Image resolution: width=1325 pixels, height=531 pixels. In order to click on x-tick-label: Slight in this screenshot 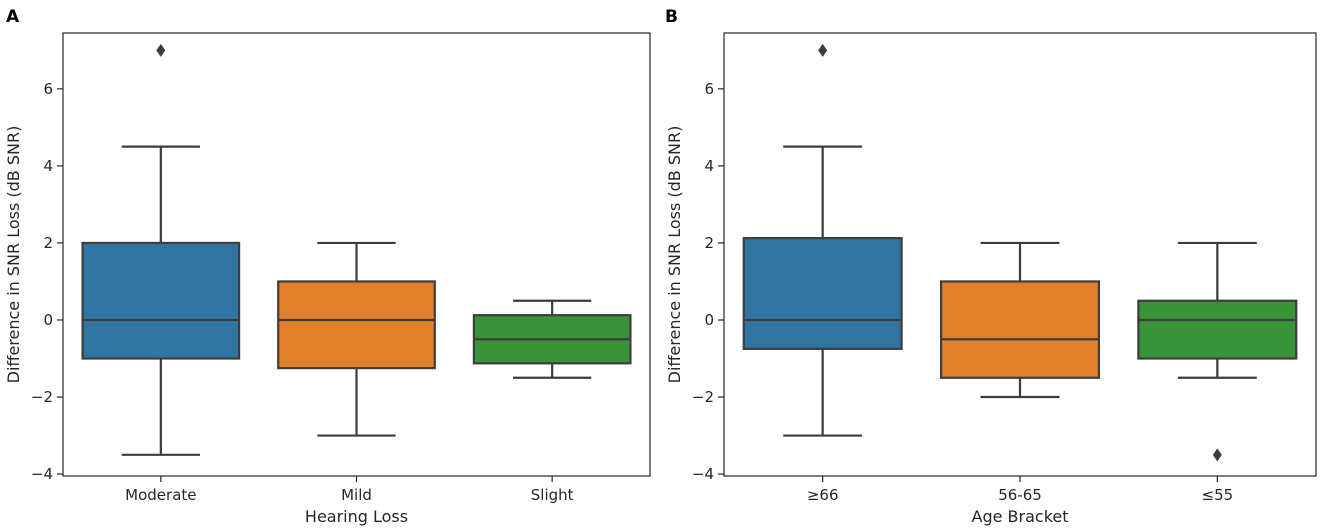, I will do `click(552, 495)`.